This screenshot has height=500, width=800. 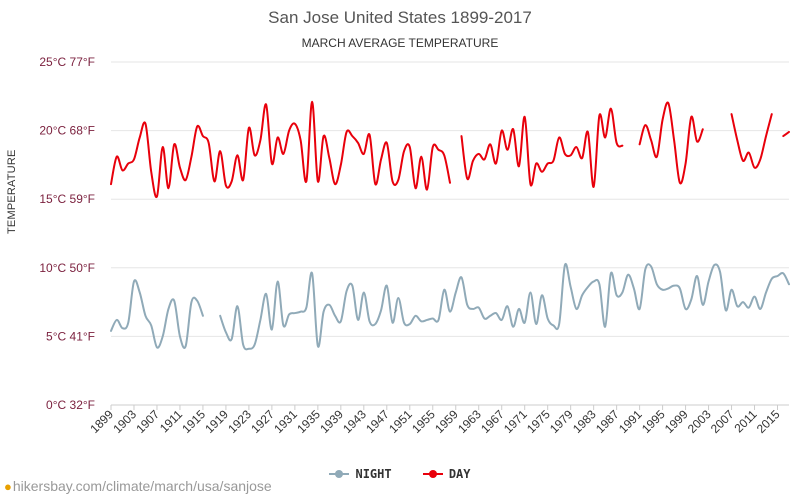 What do you see at coordinates (171, 421) in the screenshot?
I see `x-tick-label: 1911` at bounding box center [171, 421].